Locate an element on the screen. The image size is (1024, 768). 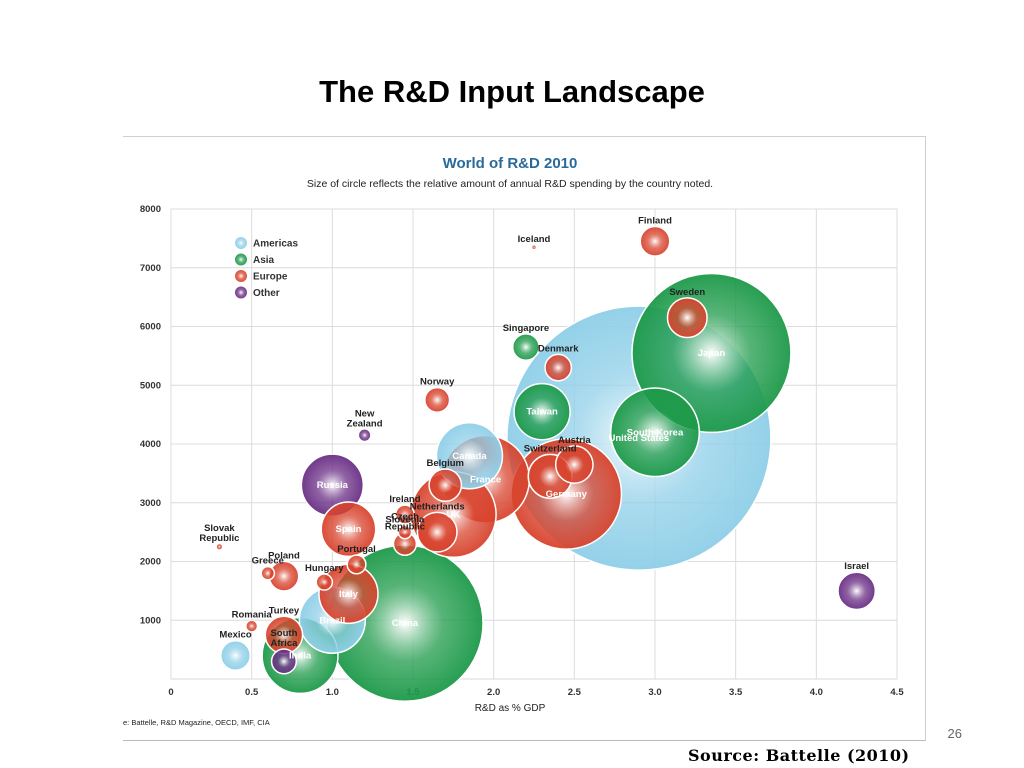
bubble-finland is located at coordinates (655, 241).